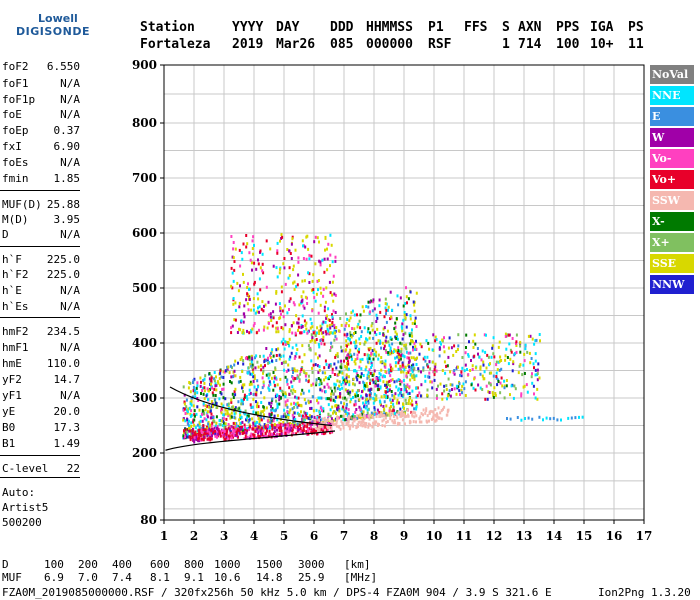 This screenshot has width=700, height=600. What do you see at coordinates (9, 443) in the screenshot?
I see `param-name: B1` at bounding box center [9, 443].